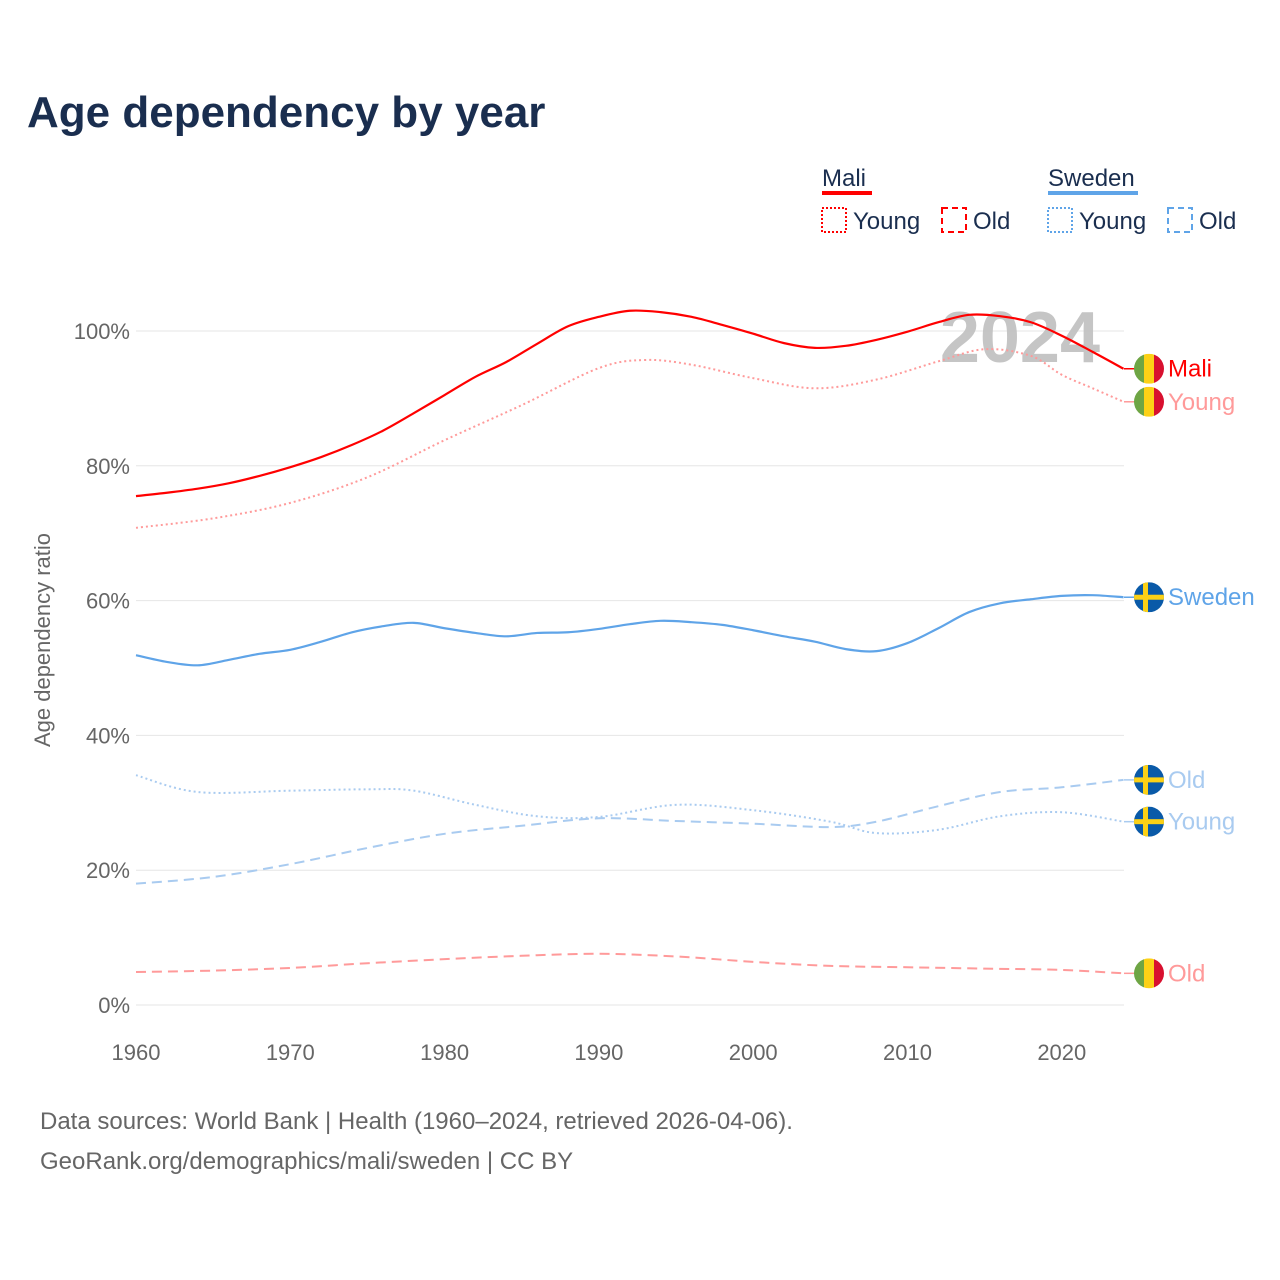 The width and height of the screenshot is (1280, 1280). I want to click on x-tick-label: 1980, so click(444, 1052).